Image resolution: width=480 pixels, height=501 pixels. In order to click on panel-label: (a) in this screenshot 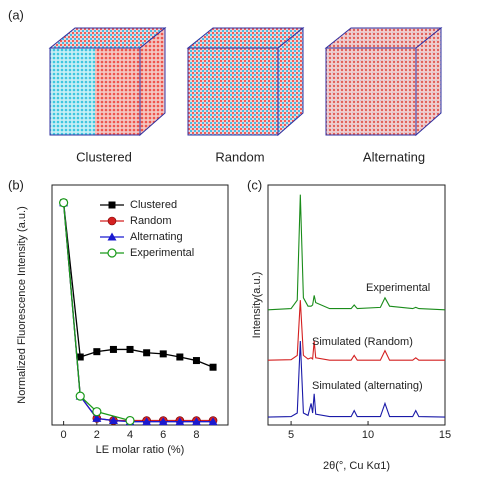, I will do `click(16, 14)`.